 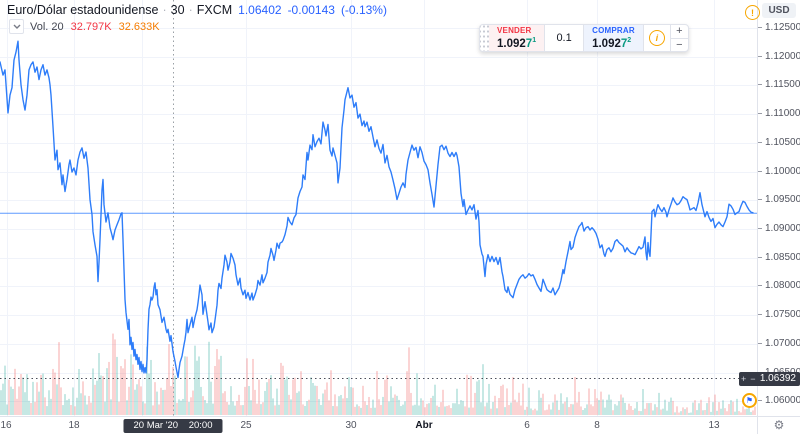 I want to click on time-axis: 20 Mar '20 20:00 16 18 25 30 Abr 6 8 13, so click(x=378, y=425).